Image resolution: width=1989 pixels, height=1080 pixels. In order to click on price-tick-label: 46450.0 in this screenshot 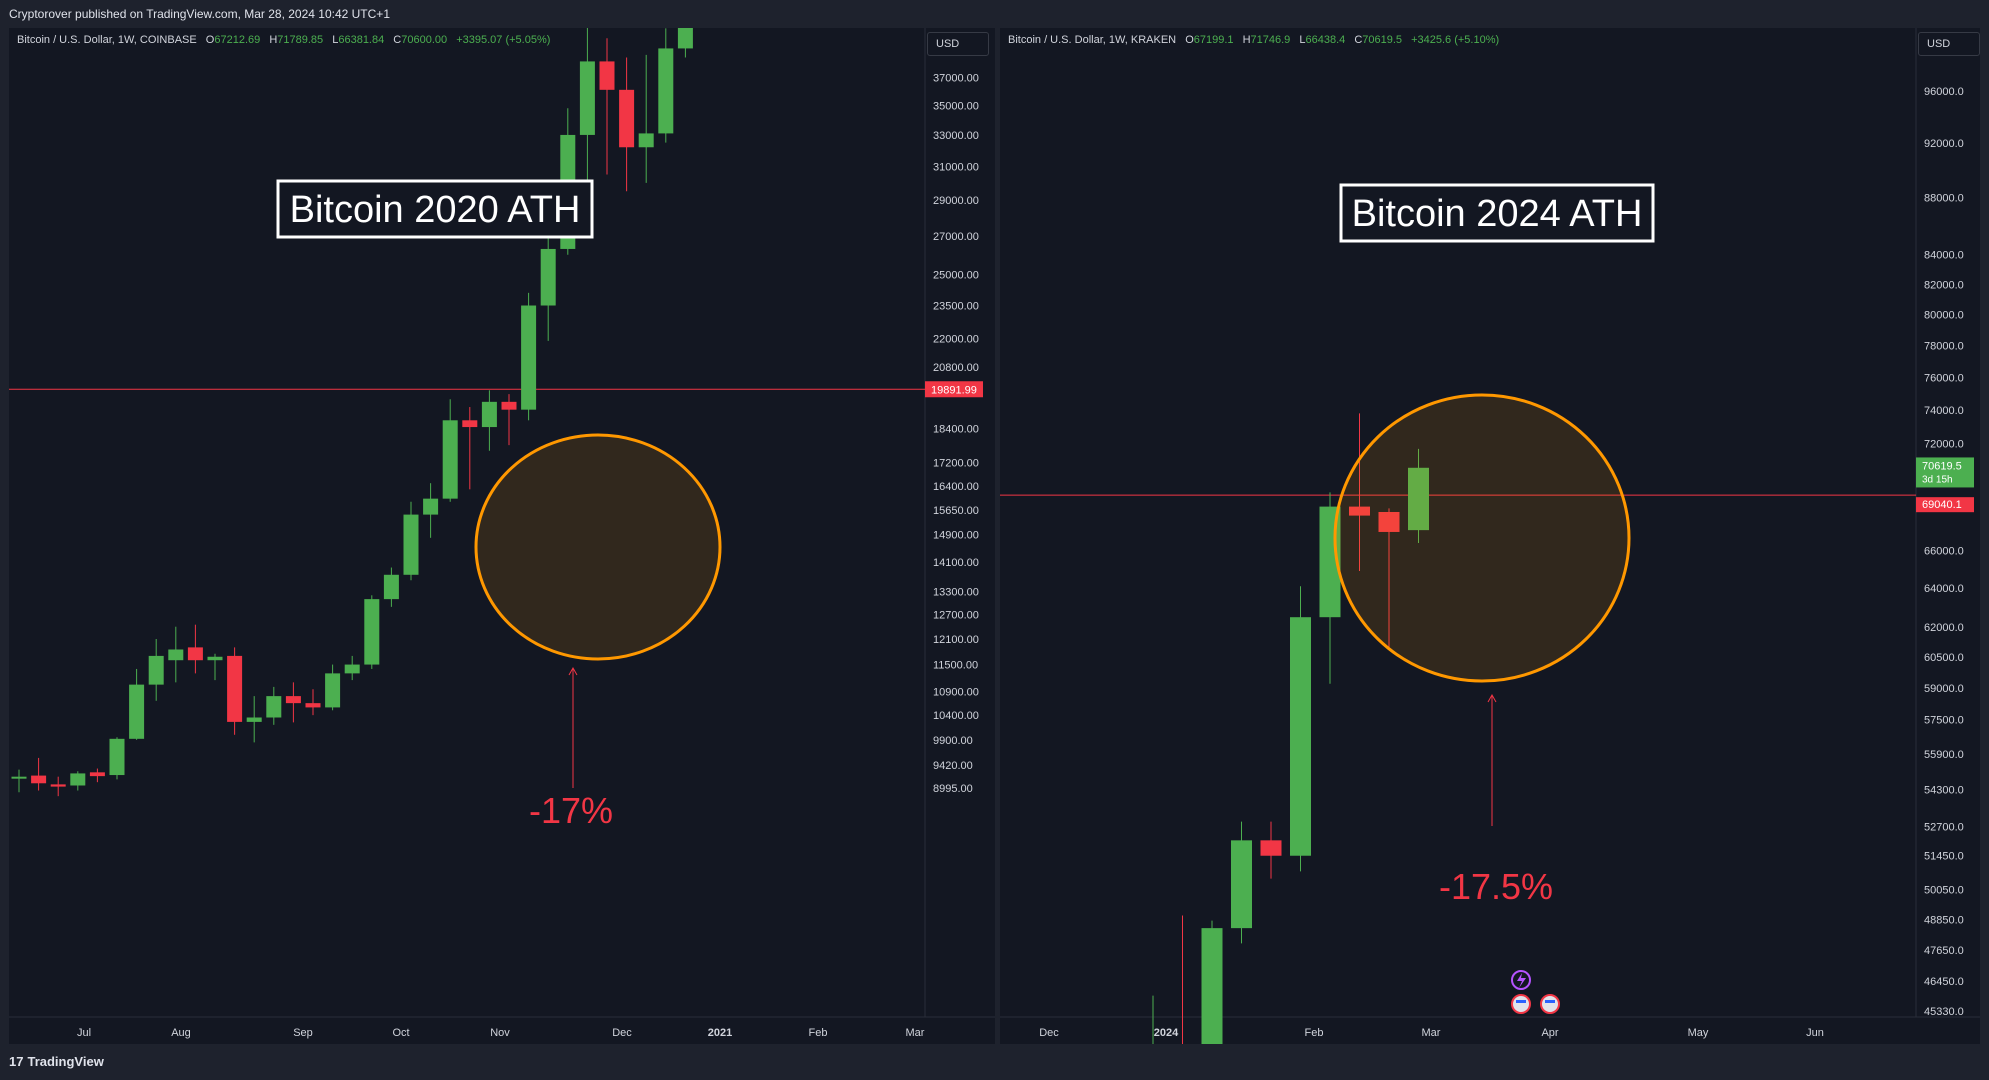, I will do `click(1944, 982)`.